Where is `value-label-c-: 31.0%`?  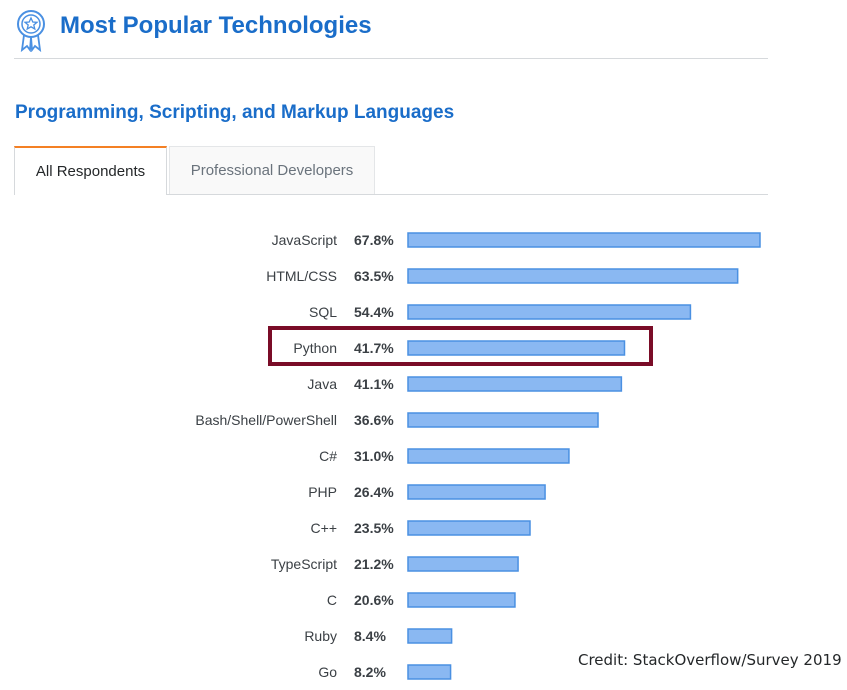
value-label-c-: 31.0% is located at coordinates (374, 456).